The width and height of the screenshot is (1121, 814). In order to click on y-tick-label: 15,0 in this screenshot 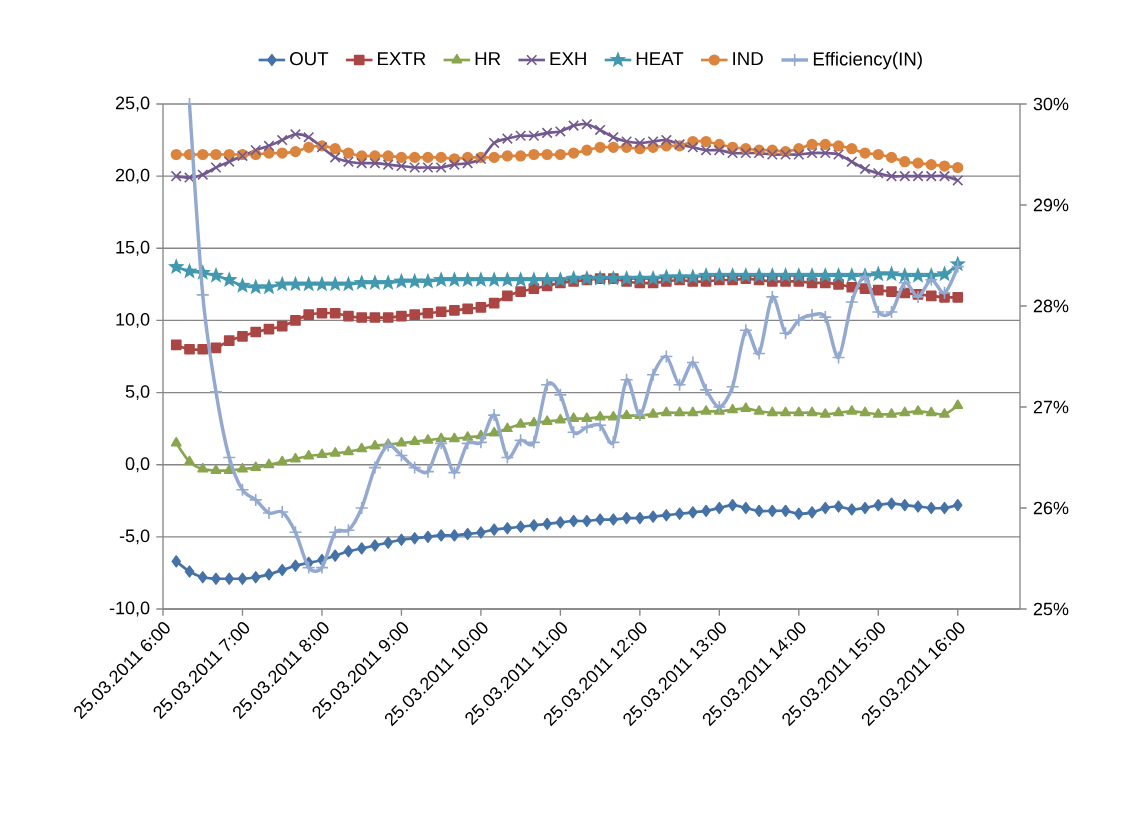, I will do `click(133, 248)`.